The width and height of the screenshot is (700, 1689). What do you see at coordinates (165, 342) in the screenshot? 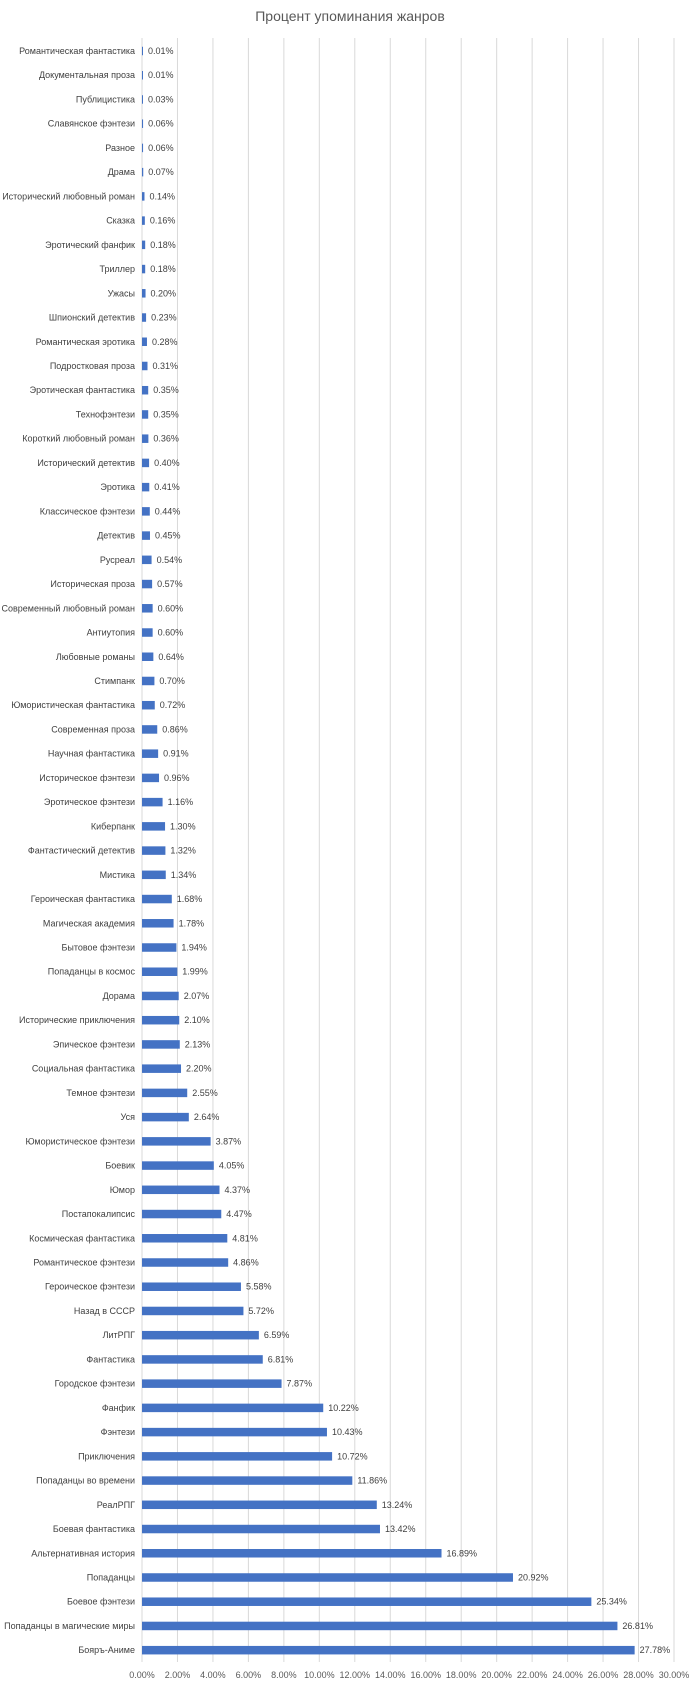
I see `value-label: 0.28%` at bounding box center [165, 342].